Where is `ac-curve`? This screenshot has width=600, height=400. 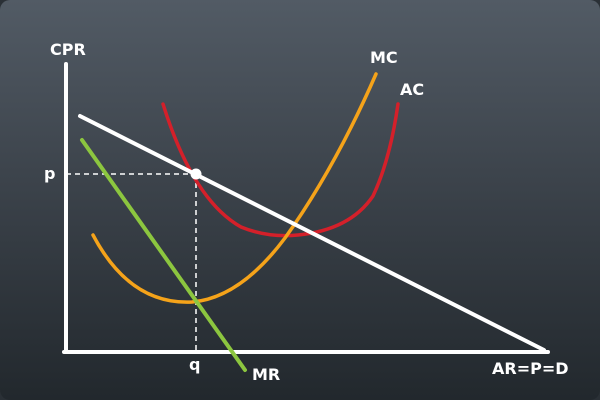
ac-curve is located at coordinates (280, 170).